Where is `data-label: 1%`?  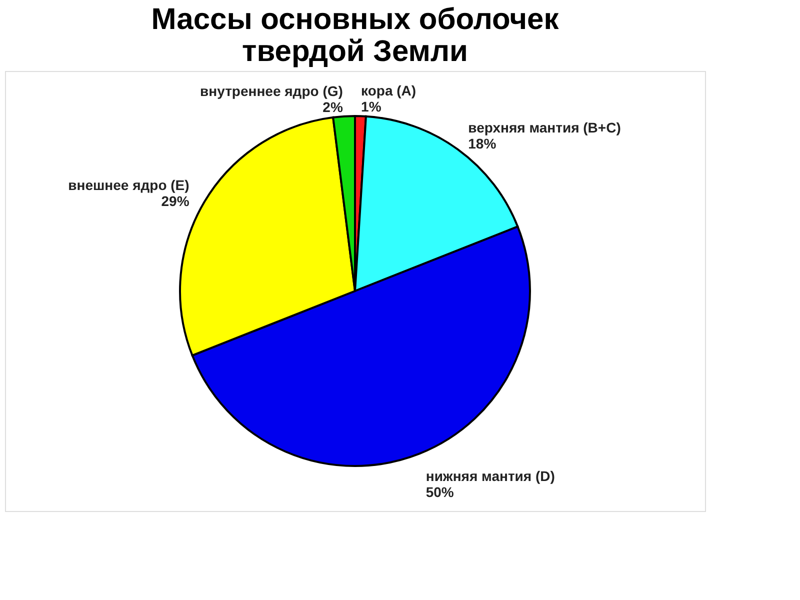 data-label: 1% is located at coordinates (371, 106).